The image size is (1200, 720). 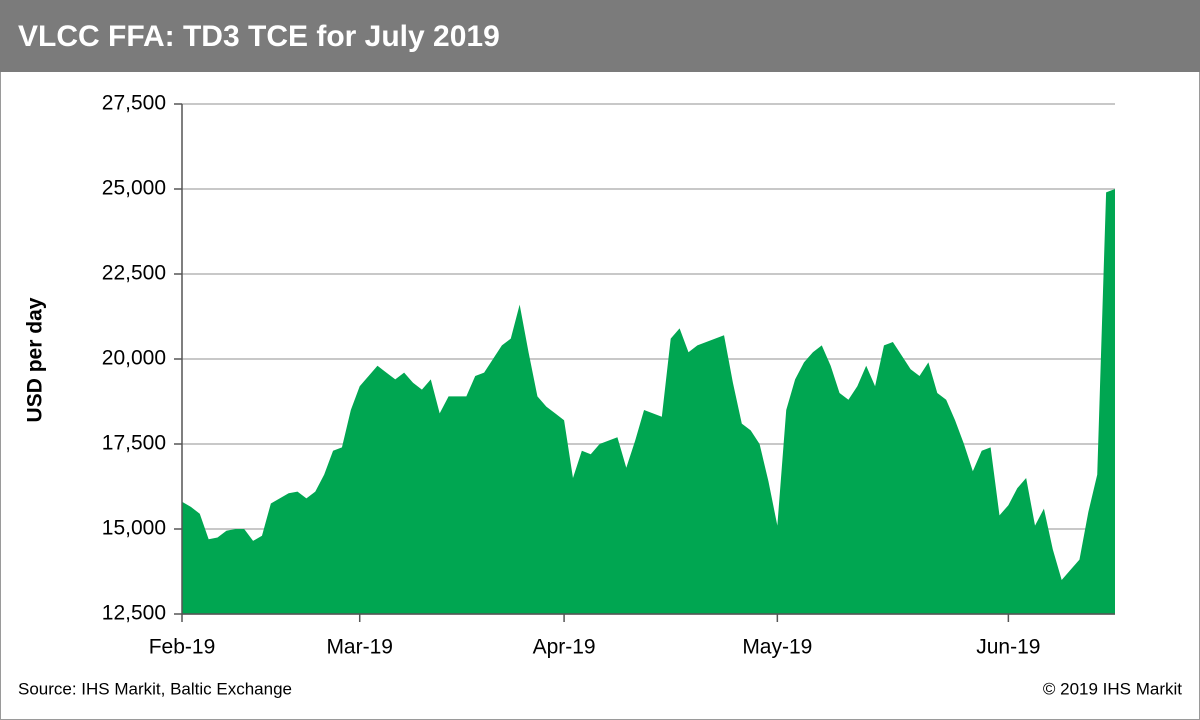 What do you see at coordinates (134, 103) in the screenshot?
I see `y-tick-label: 27,500` at bounding box center [134, 103].